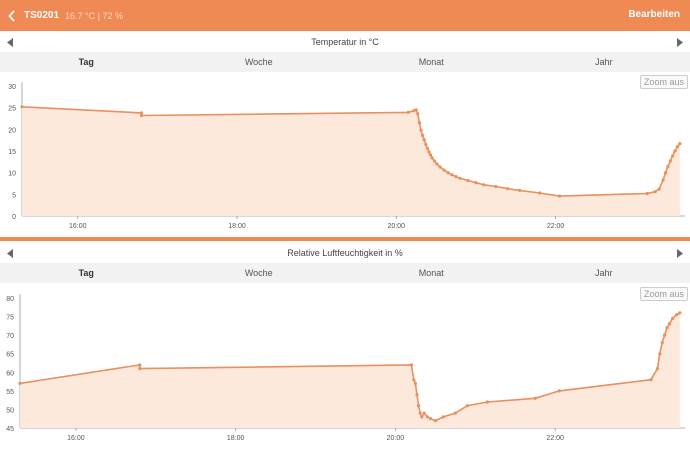 This screenshot has width=690, height=451. I want to click on back-button, so click(12, 15).